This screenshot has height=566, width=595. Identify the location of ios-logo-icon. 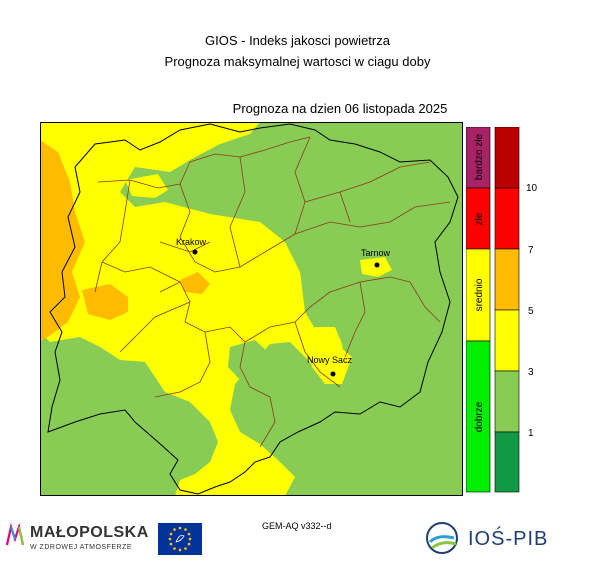
(442, 538).